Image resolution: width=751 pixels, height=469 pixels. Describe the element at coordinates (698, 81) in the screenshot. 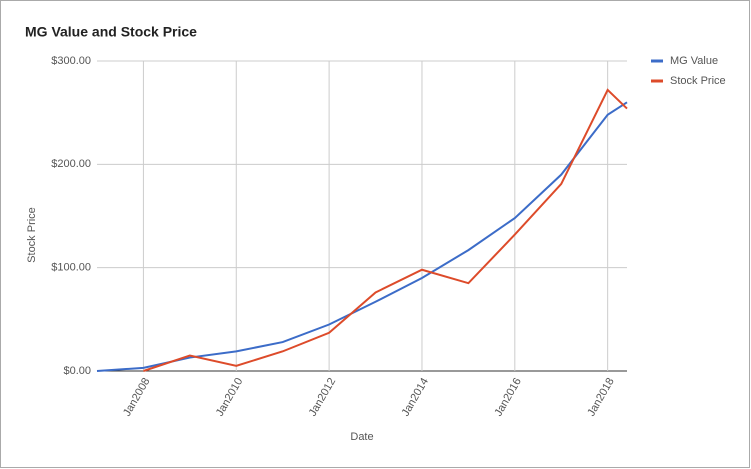

I see `legend-label: Stock Price` at that location.